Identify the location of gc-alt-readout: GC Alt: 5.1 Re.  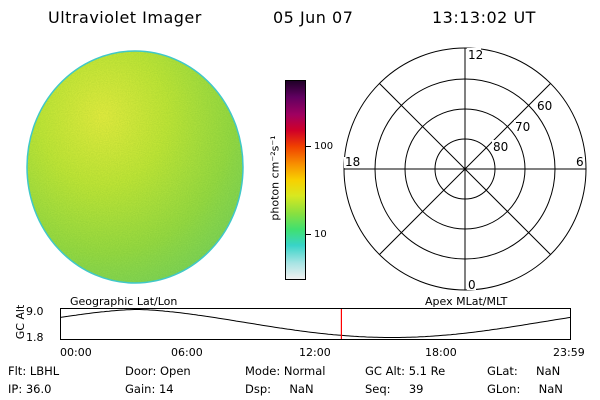
(405, 371).